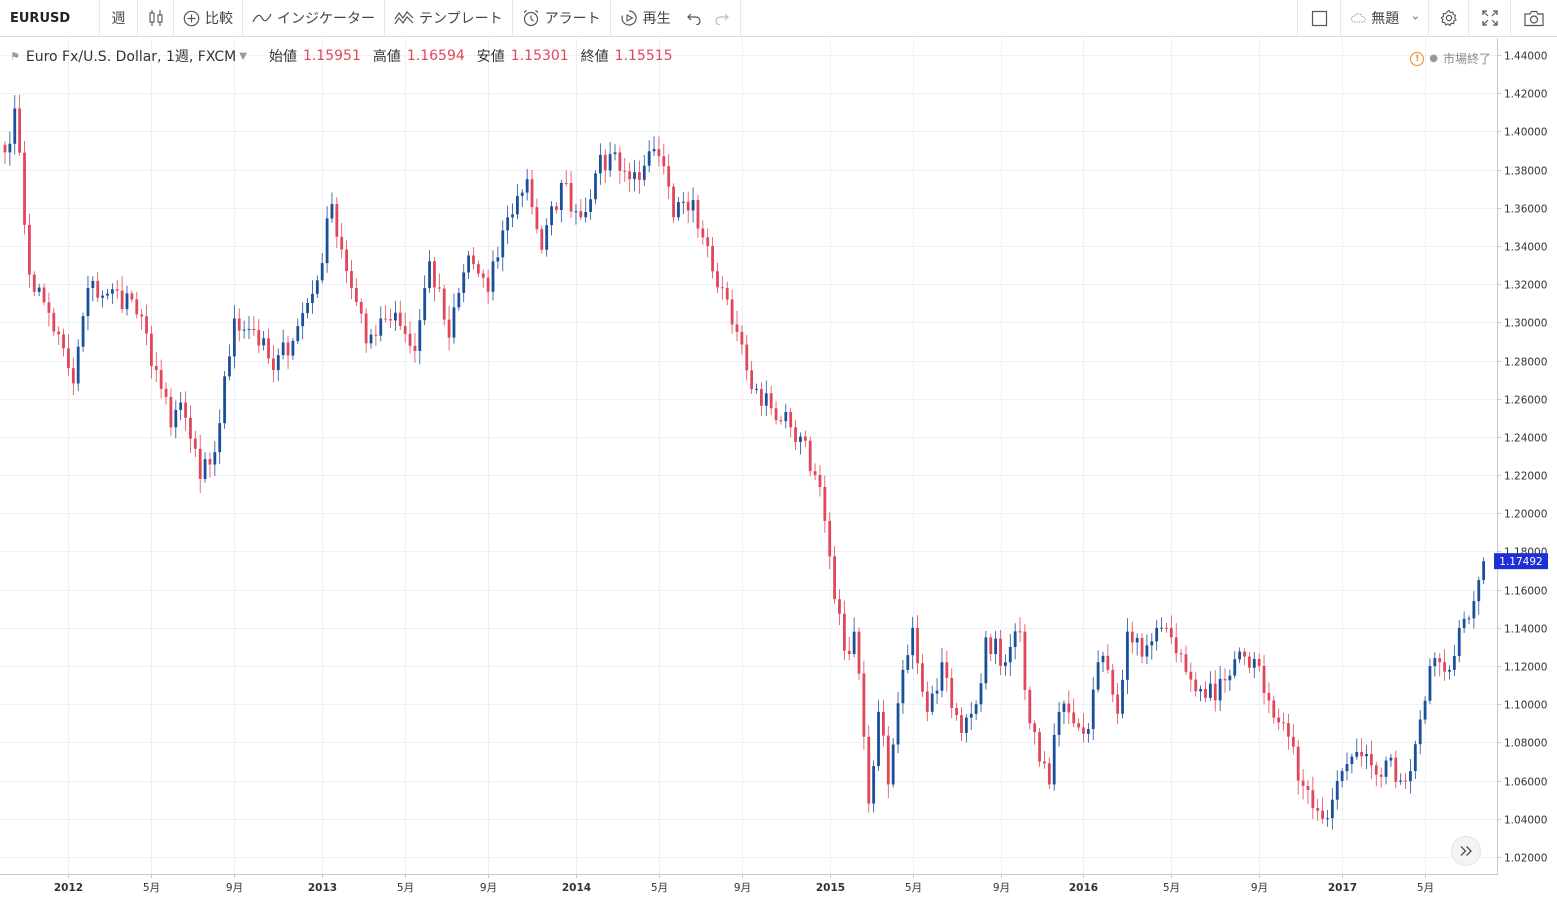 The image size is (1557, 905). I want to click on replay-button: 再生, so click(645, 18).